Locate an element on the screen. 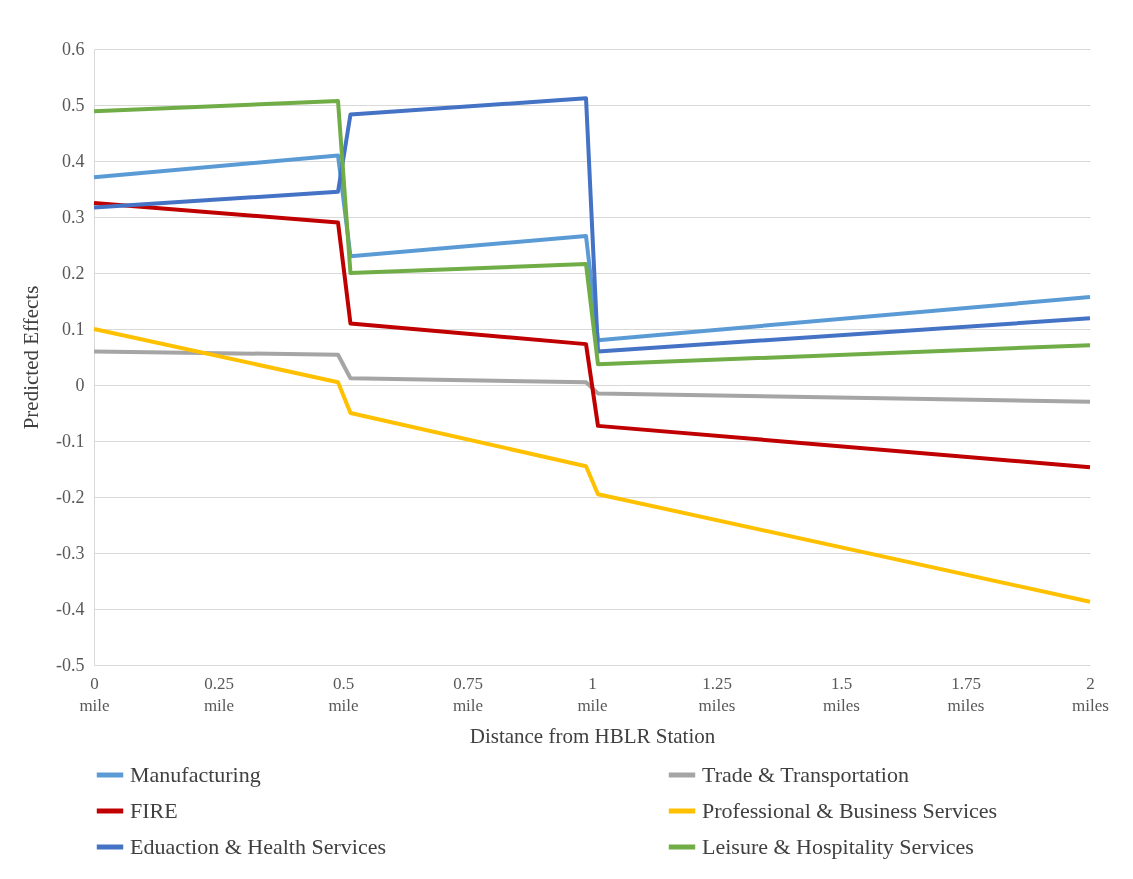  y-tick-label: -0.5 is located at coordinates (70, 664).